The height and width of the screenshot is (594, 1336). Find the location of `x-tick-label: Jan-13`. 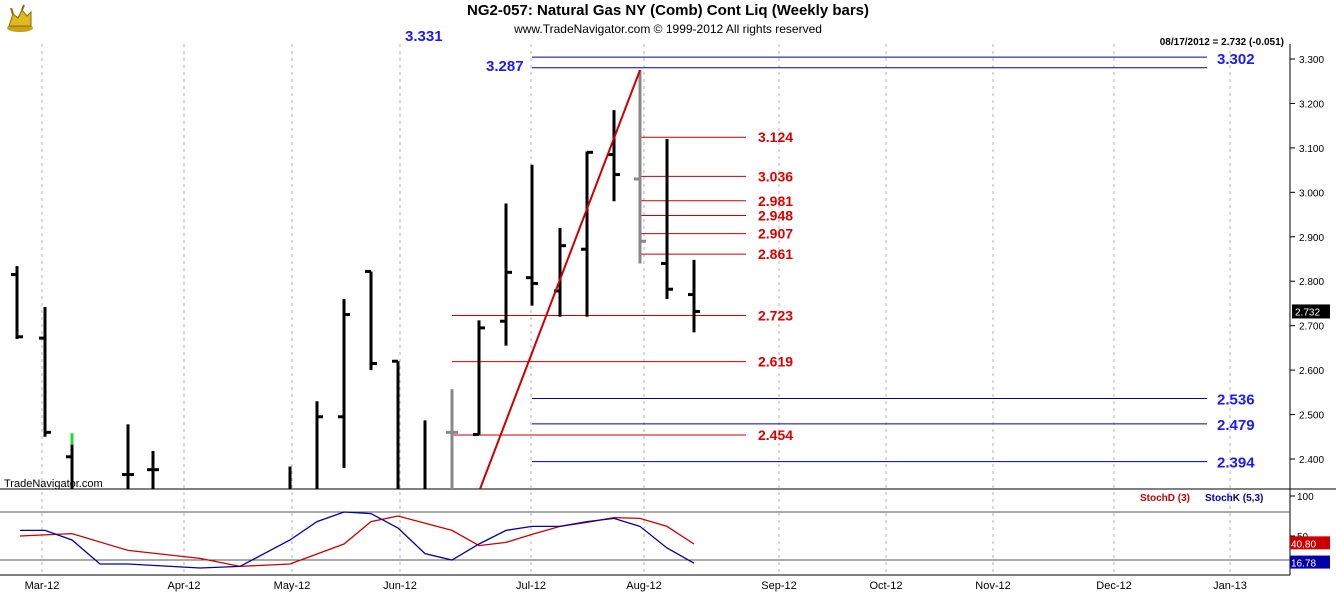

x-tick-label: Jan-13 is located at coordinates (1230, 586).